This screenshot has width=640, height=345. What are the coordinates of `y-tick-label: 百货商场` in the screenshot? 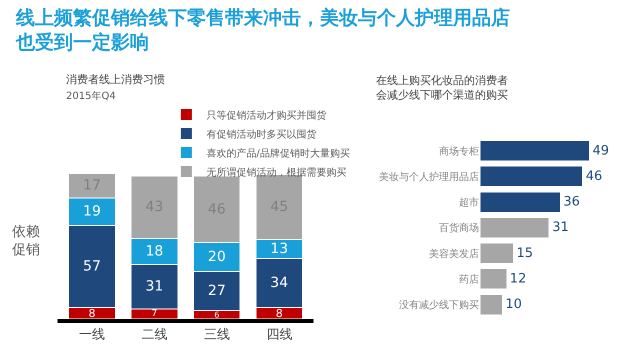 It's located at (459, 228).